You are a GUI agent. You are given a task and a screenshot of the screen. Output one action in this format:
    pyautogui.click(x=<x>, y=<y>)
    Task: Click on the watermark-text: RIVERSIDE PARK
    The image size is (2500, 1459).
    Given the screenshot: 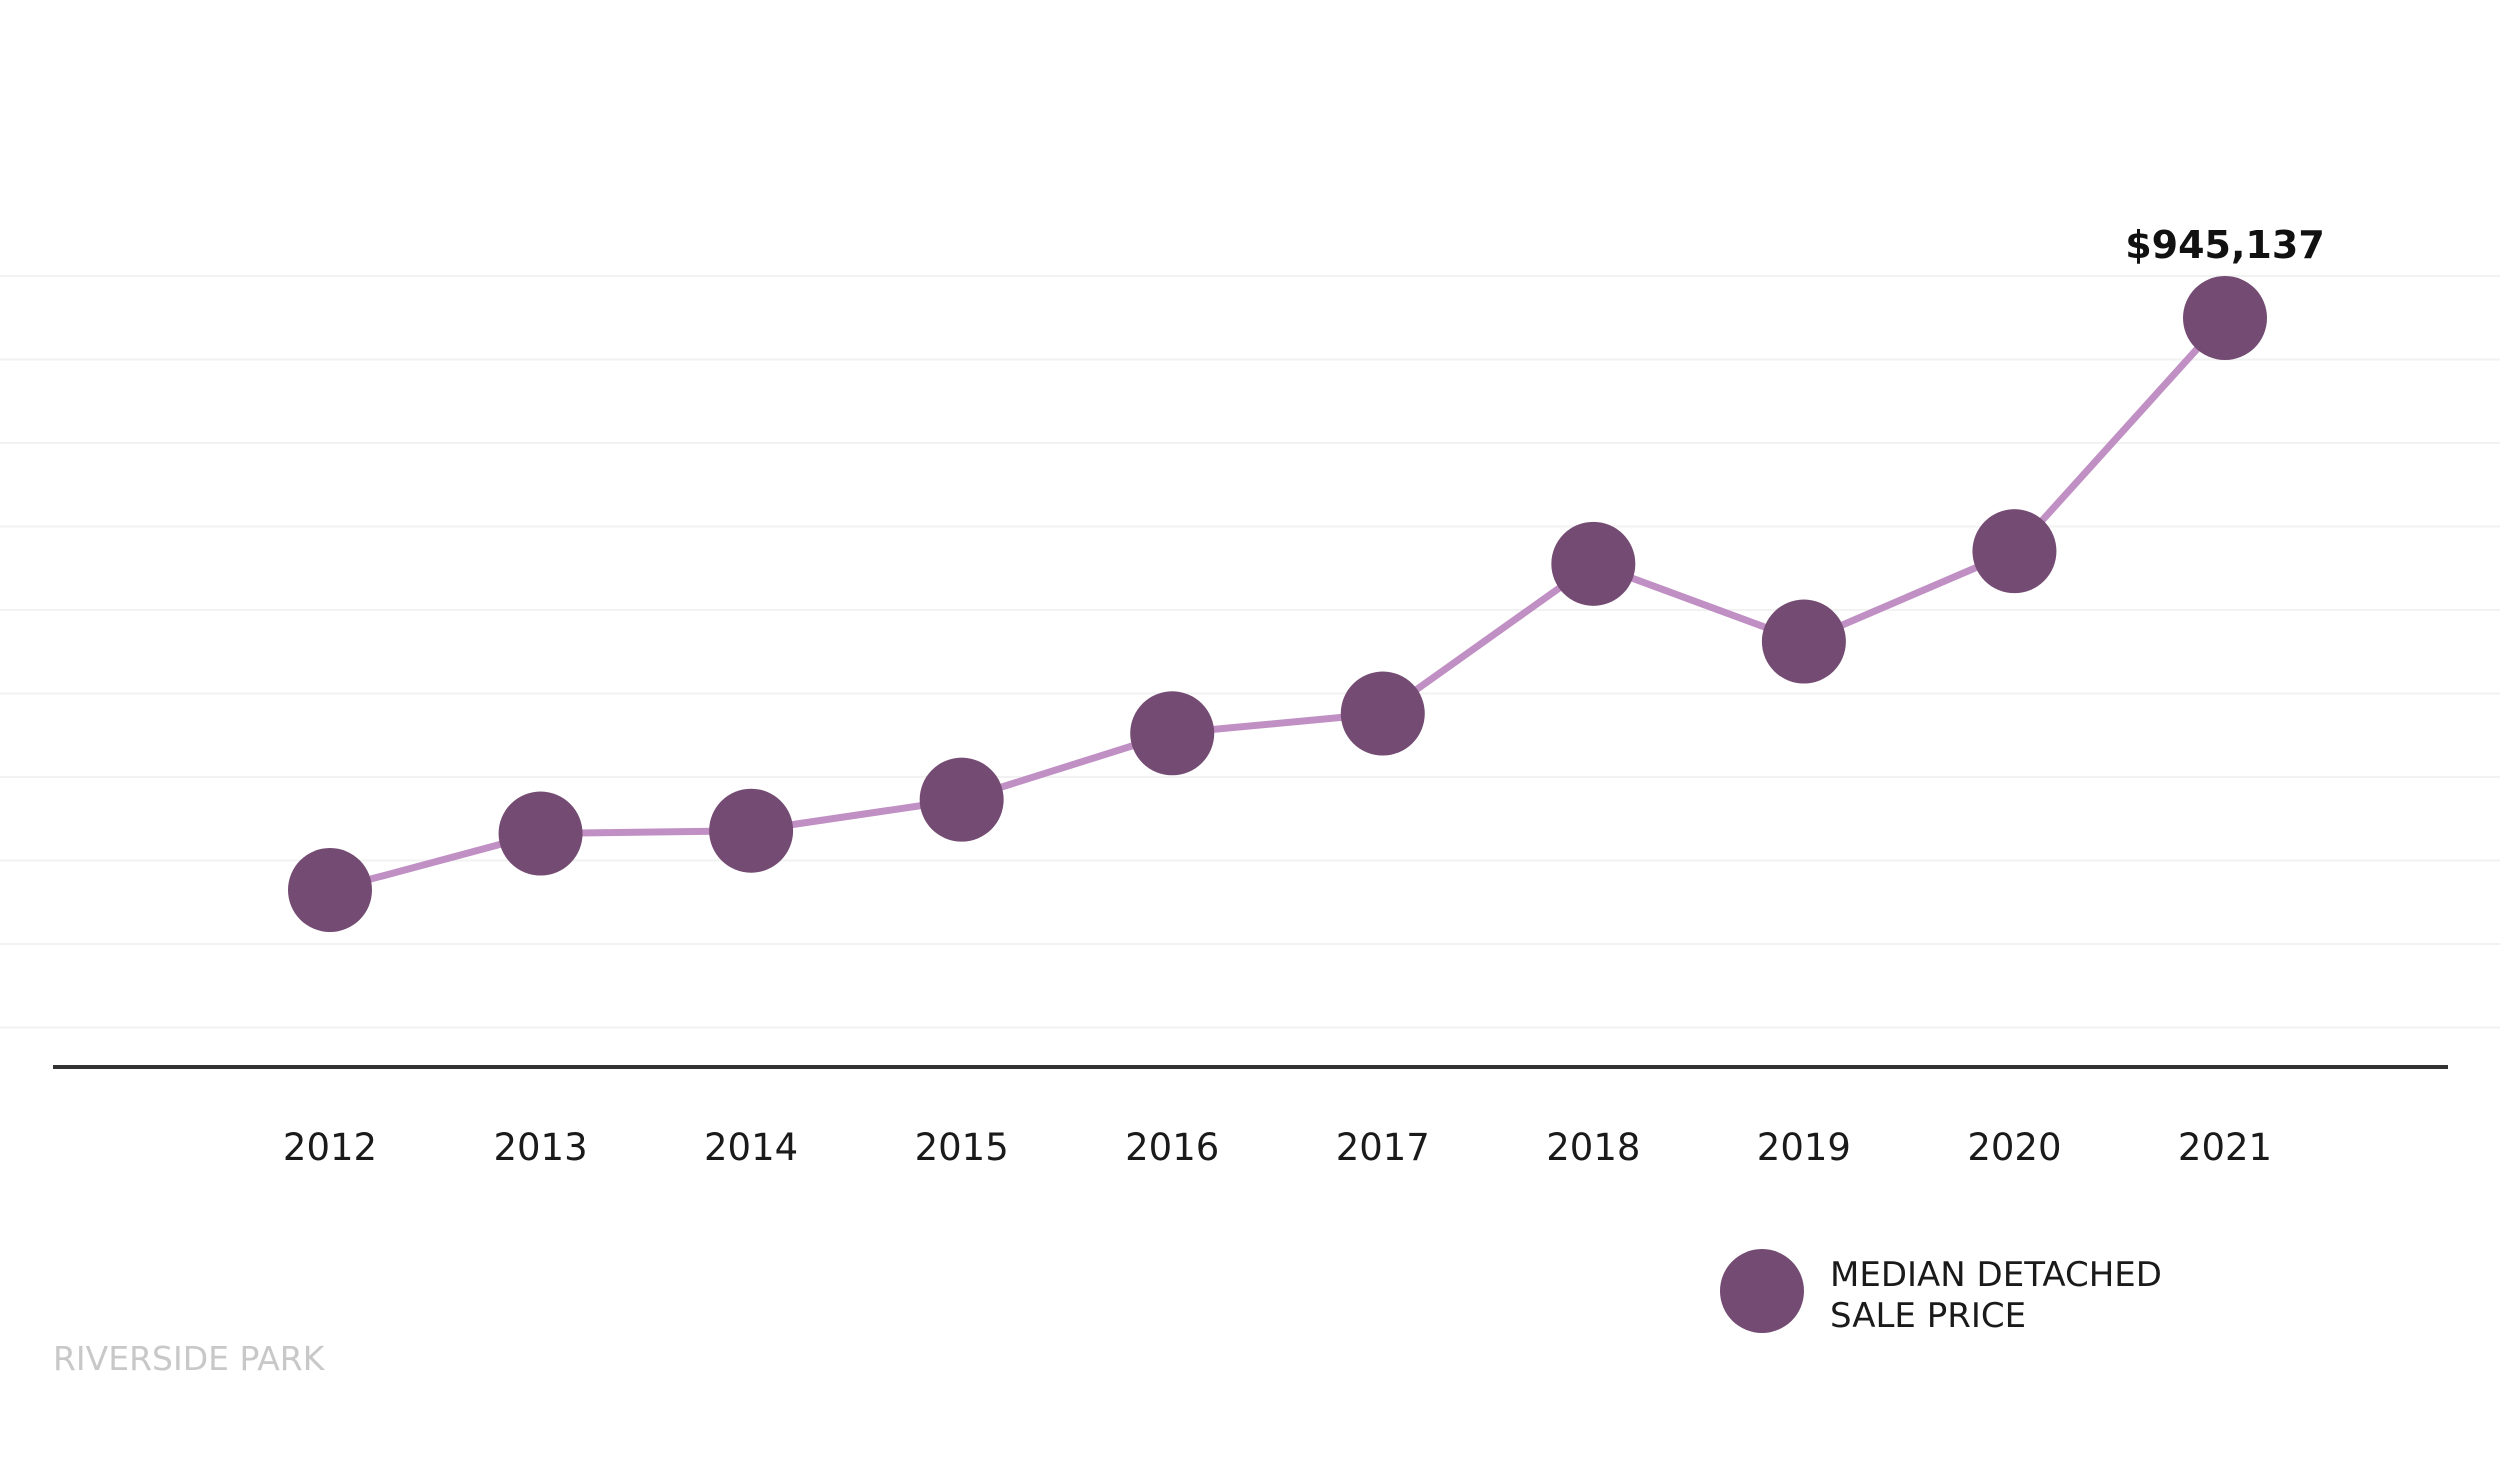 What is the action you would take?
    pyautogui.click(x=189, y=1358)
    